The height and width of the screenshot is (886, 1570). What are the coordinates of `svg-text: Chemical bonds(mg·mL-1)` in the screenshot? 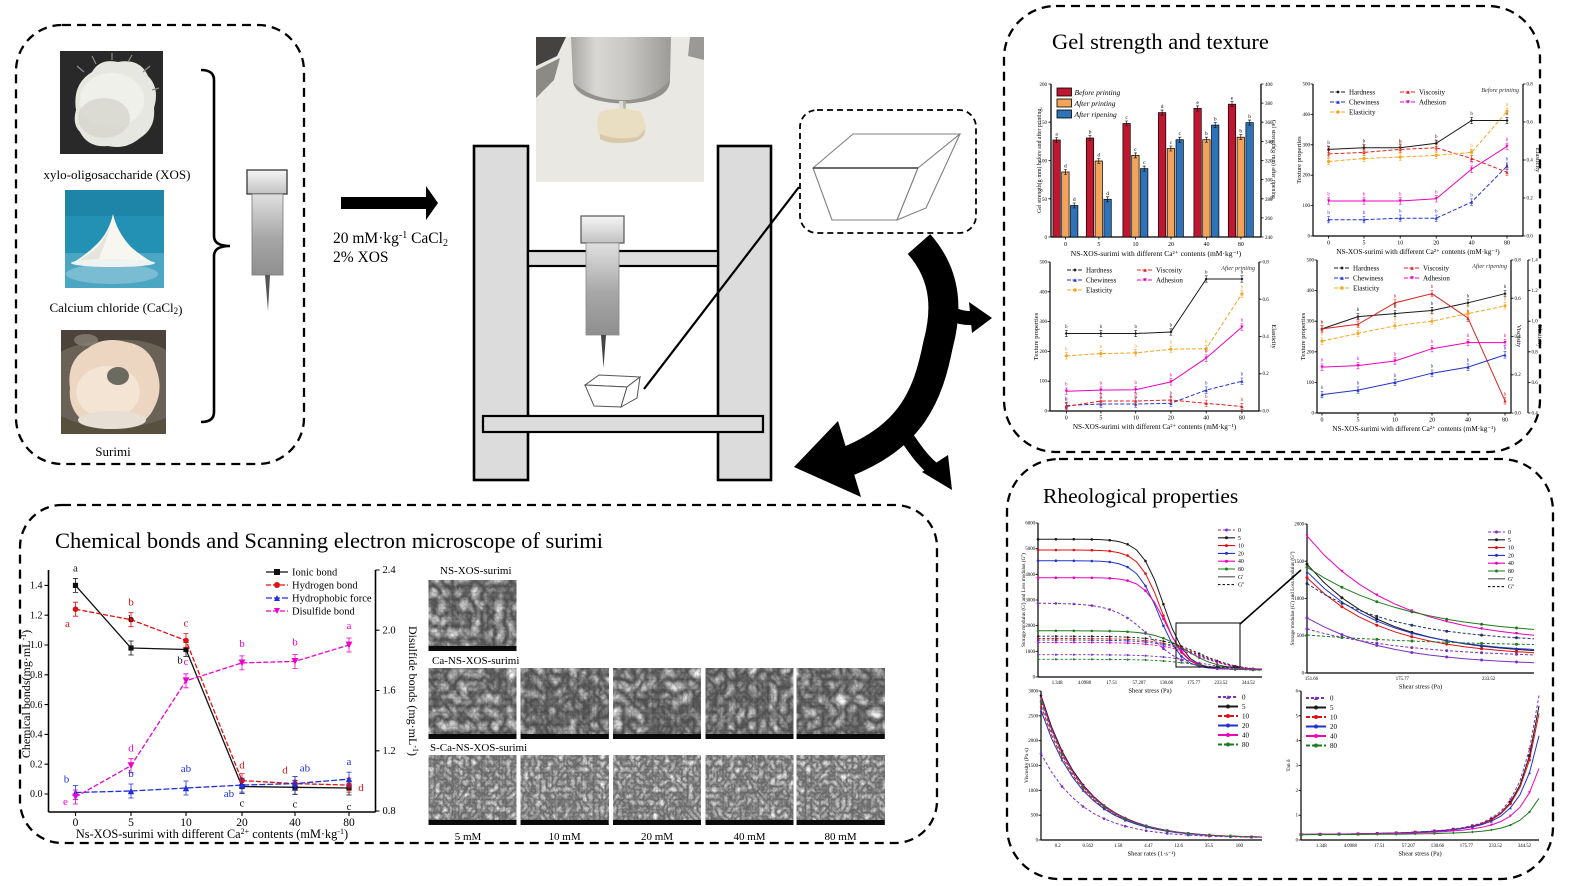 It's located at (26, 694).